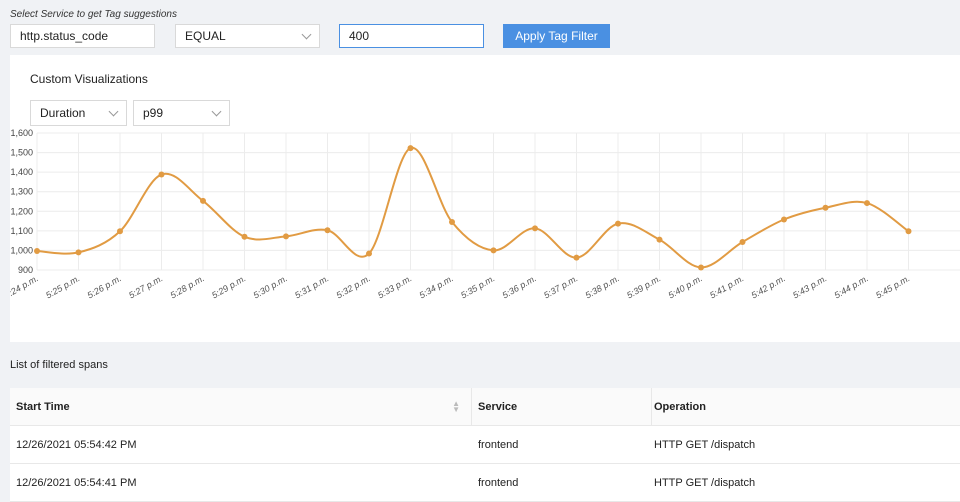  Describe the element at coordinates (478, 286) in the screenshot. I see `x-tick-label: 5:35 p.m.` at that location.